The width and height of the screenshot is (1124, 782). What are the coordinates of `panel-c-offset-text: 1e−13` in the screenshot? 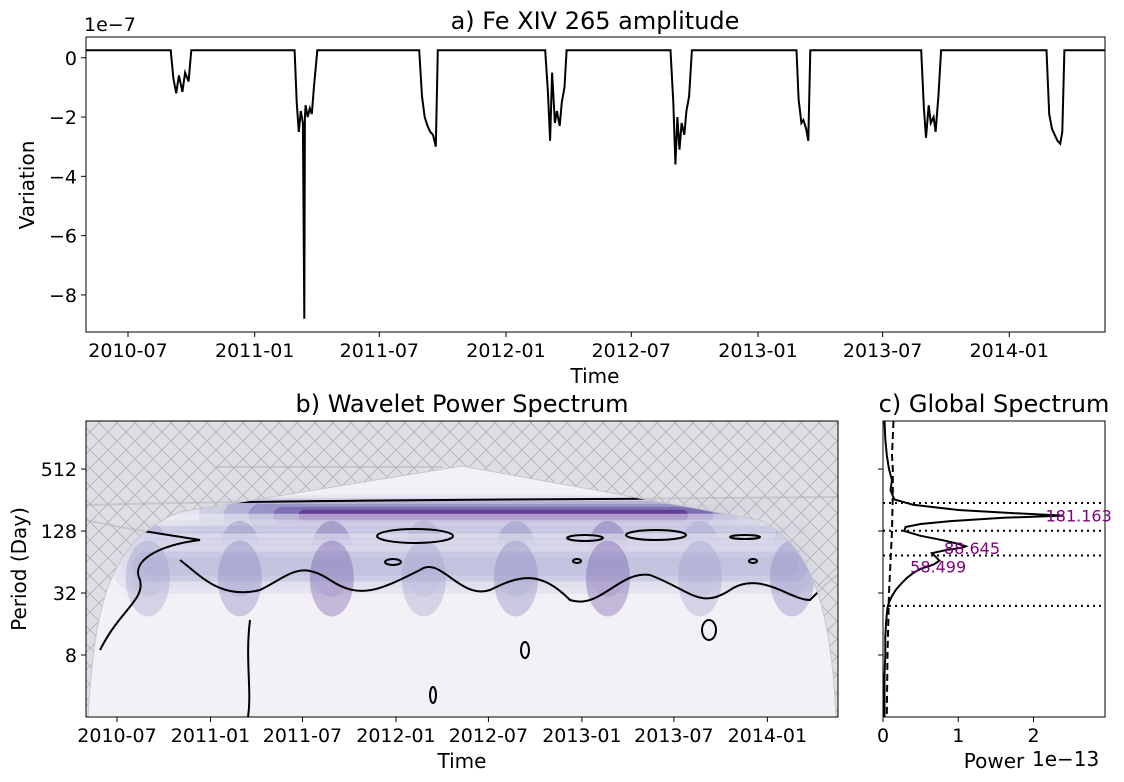 It's located at (1065, 759).